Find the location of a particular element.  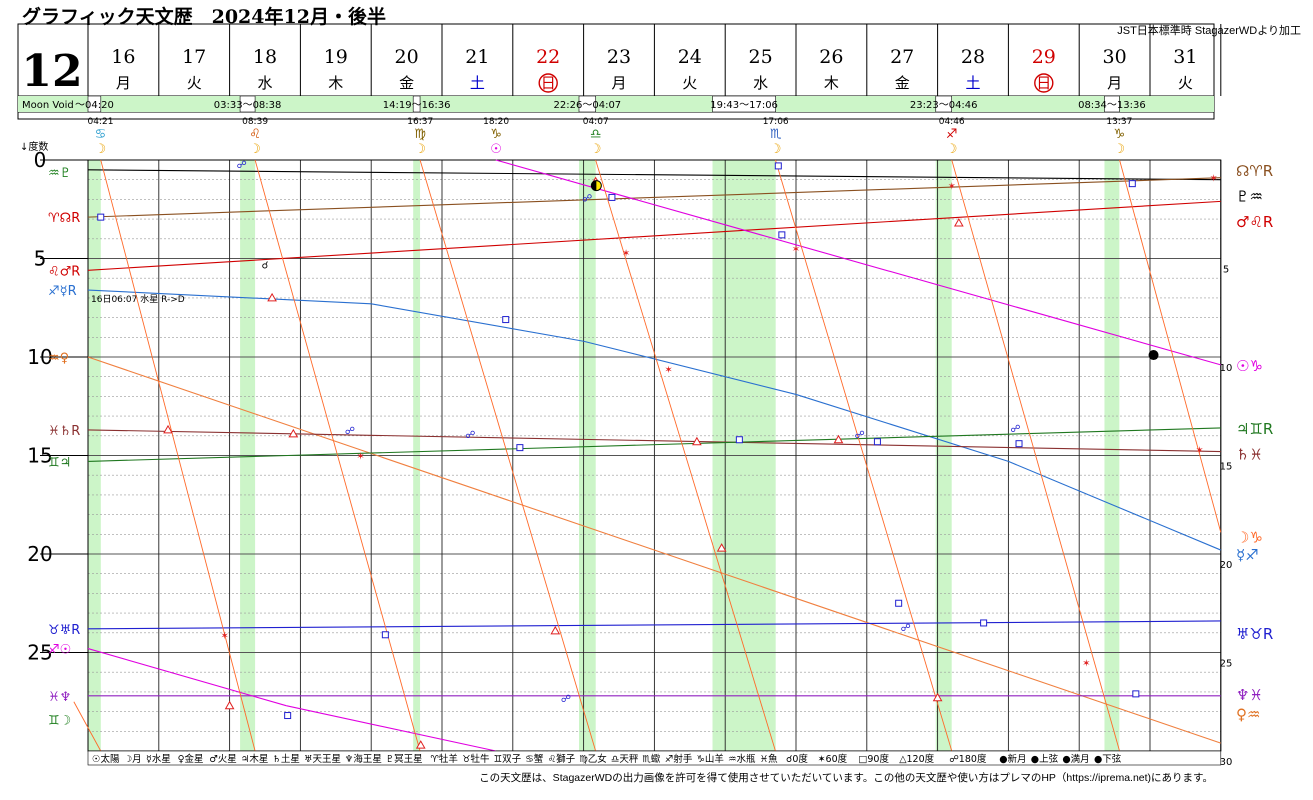

right-planet-label: ☉♑ is located at coordinates (1249, 366).